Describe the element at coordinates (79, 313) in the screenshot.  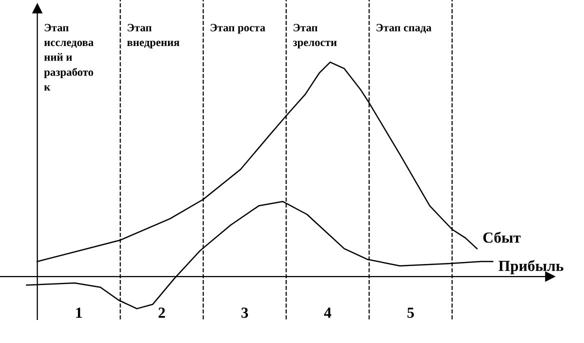
I see `x-tick-label: 1` at that location.